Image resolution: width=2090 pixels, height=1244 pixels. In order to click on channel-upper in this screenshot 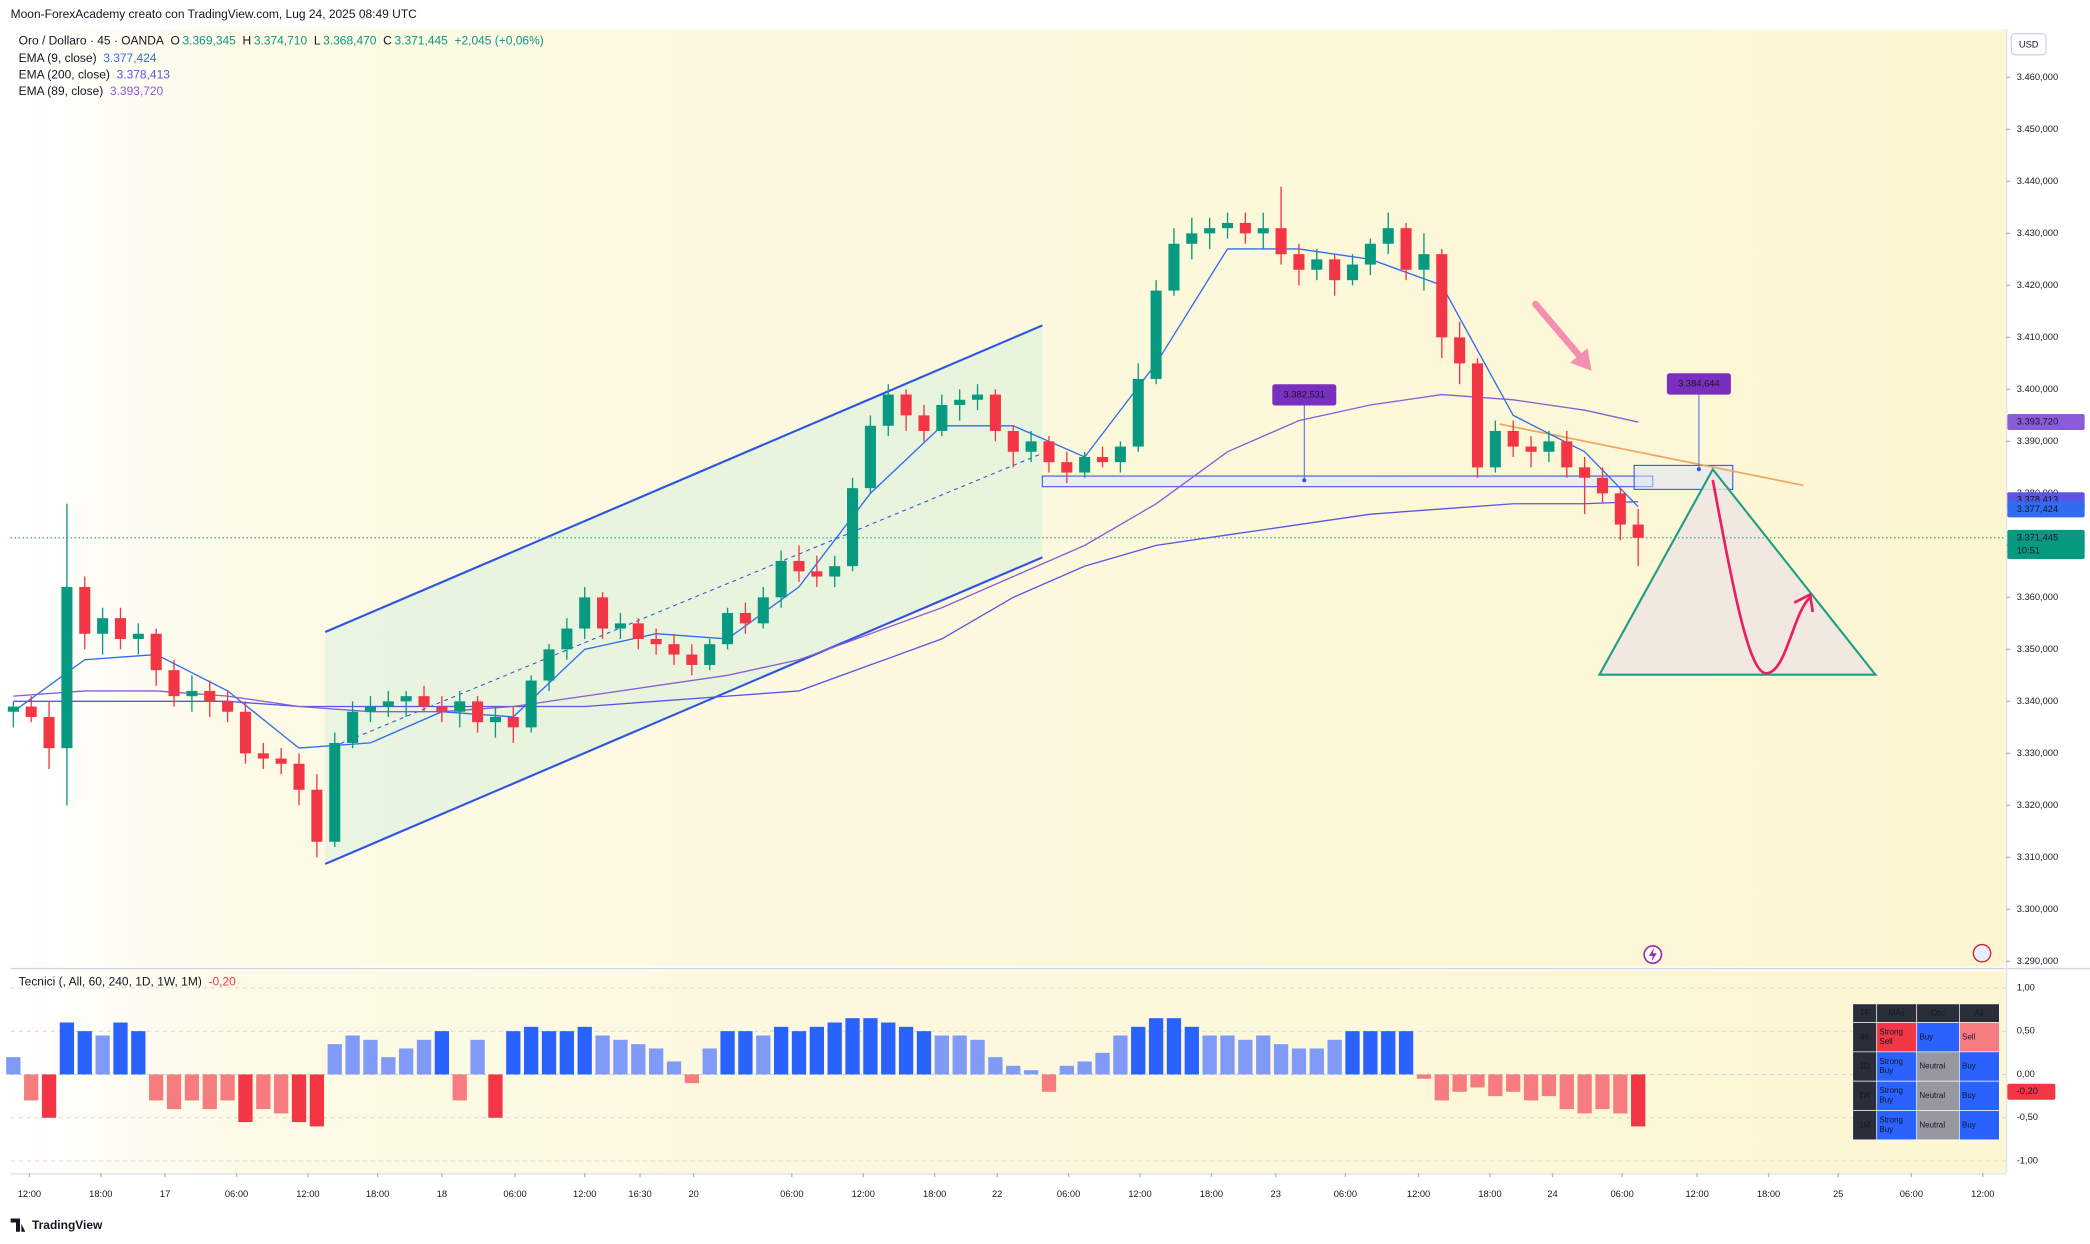, I will do `click(683, 478)`.